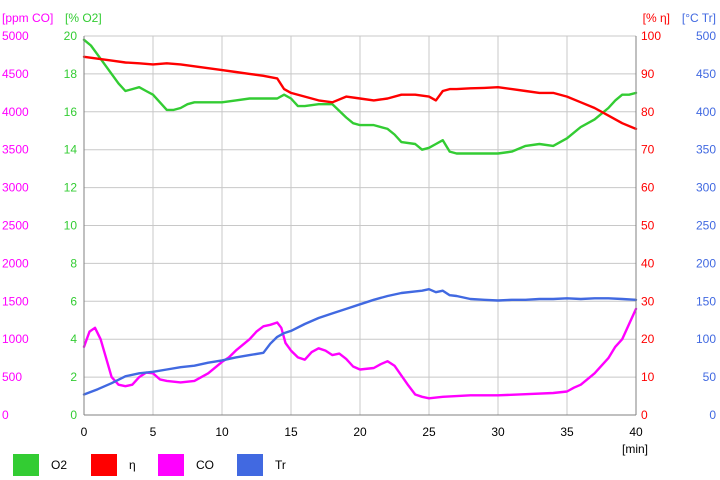 This screenshot has height=480, width=720. What do you see at coordinates (15, 188) in the screenshot?
I see `y-tick-label-co: 3000` at bounding box center [15, 188].